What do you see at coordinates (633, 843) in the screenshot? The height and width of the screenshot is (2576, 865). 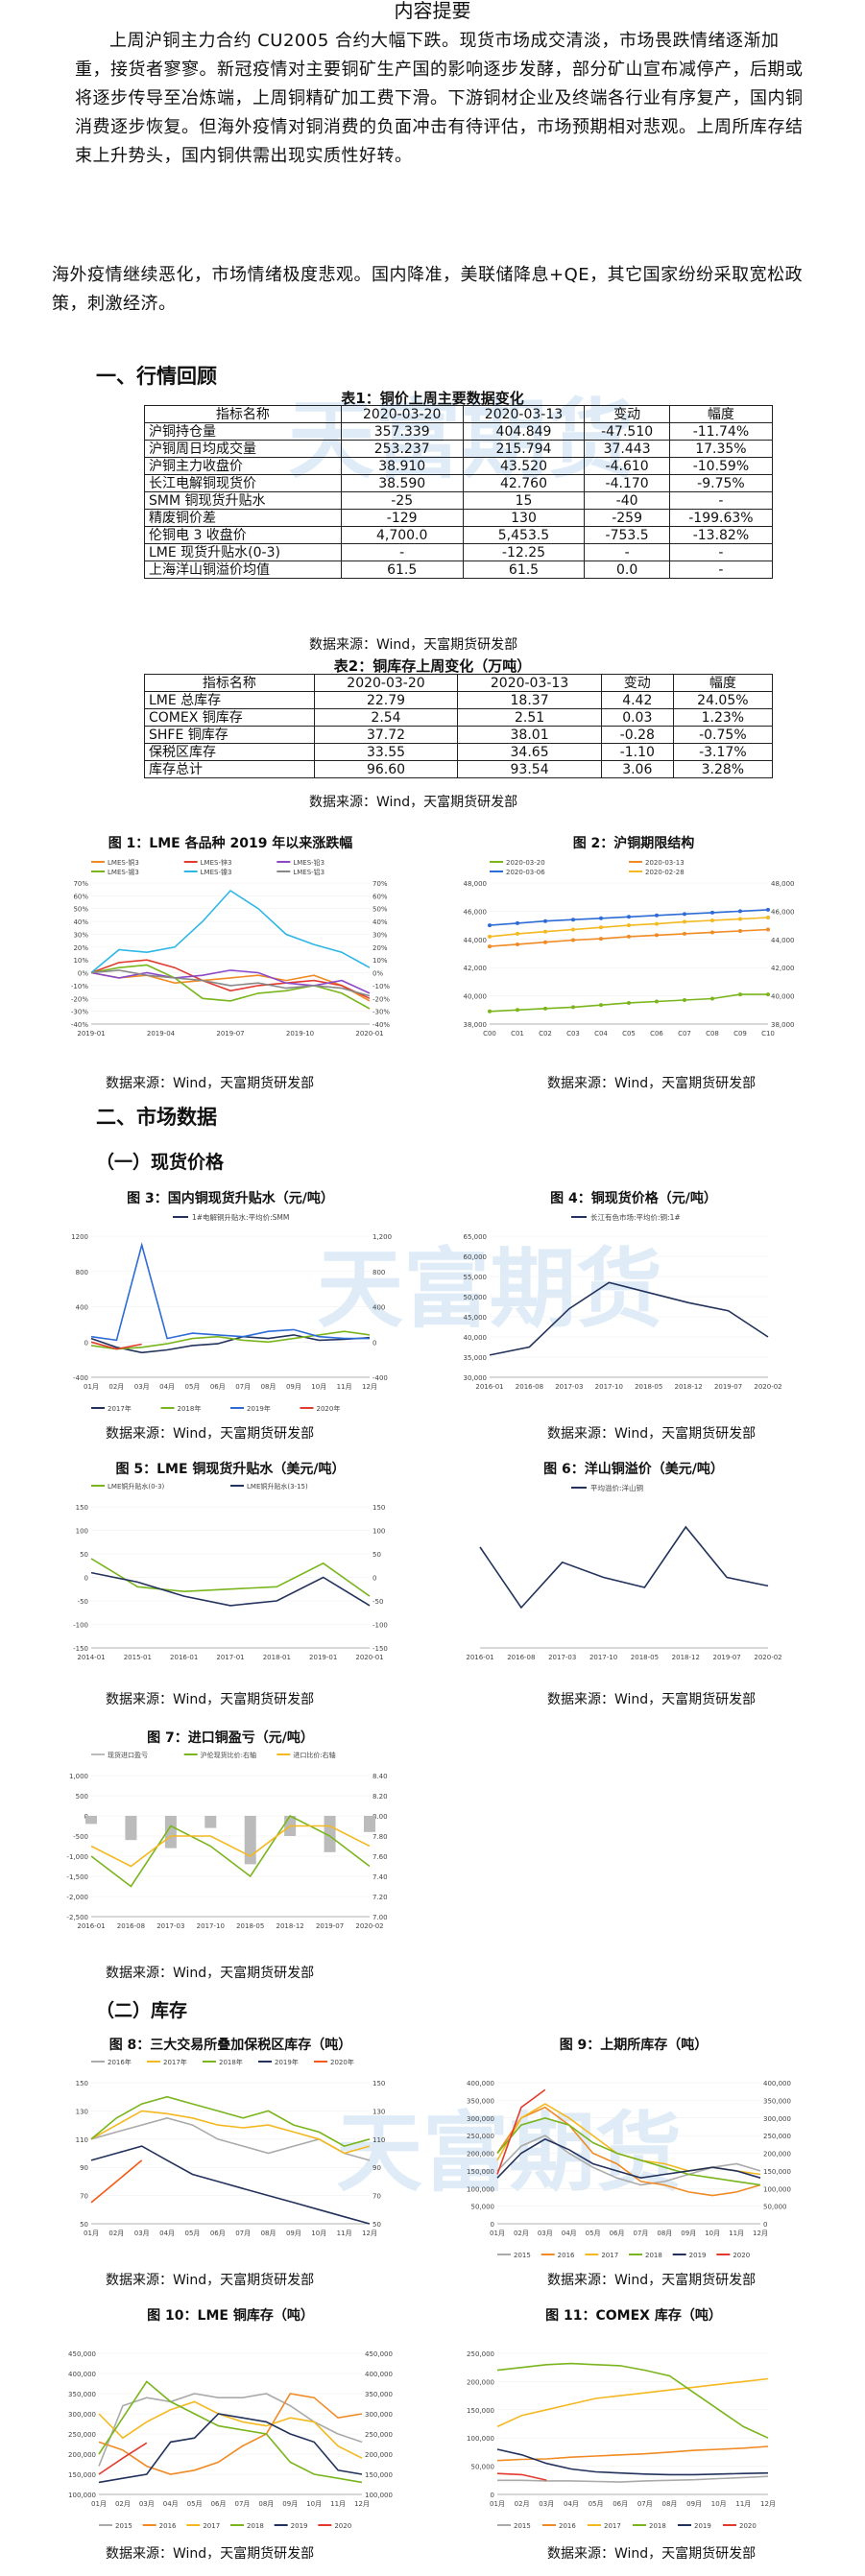 I see `figure2-caption: 图 2：沪铜期限结构` at bounding box center [633, 843].